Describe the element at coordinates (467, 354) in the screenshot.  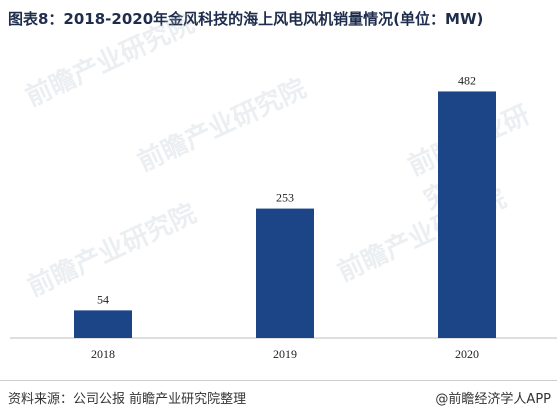
I see `x-tick-label-2020: 2020` at that location.